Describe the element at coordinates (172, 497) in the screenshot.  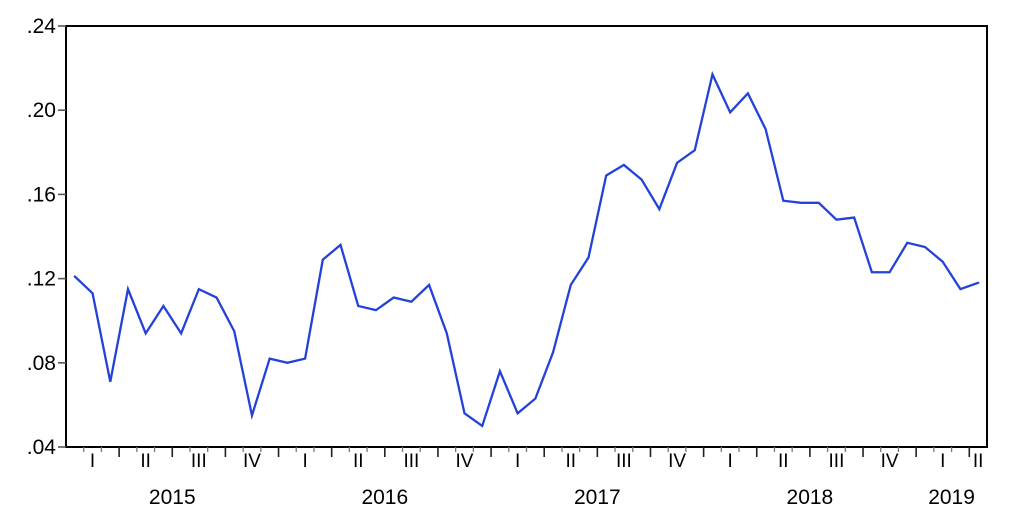
I see `year-label: 2015` at that location.